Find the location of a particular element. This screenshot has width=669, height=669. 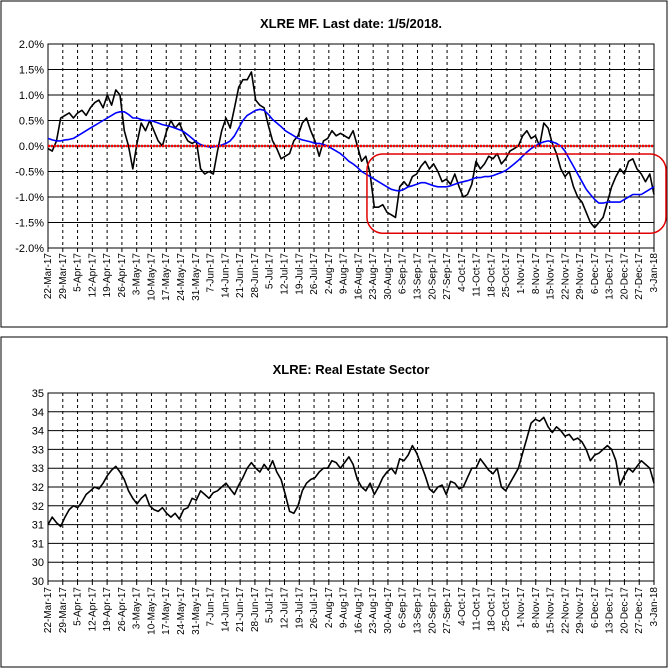

x-tick-label: 18-Oct-17 is located at coordinates (491, 609).